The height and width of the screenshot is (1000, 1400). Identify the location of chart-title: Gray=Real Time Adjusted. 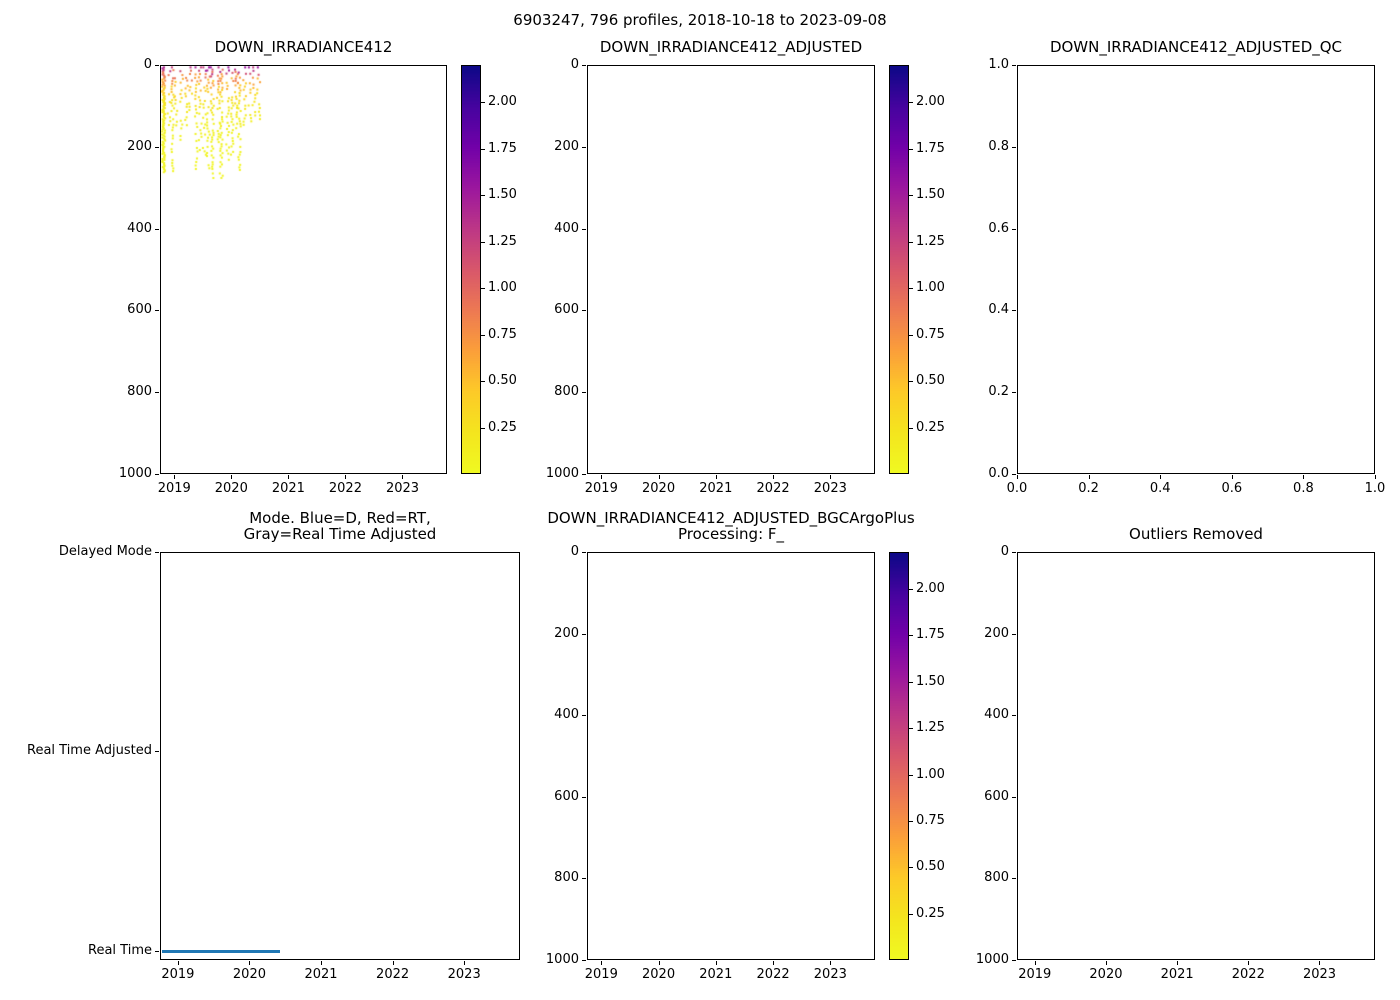
(340, 534).